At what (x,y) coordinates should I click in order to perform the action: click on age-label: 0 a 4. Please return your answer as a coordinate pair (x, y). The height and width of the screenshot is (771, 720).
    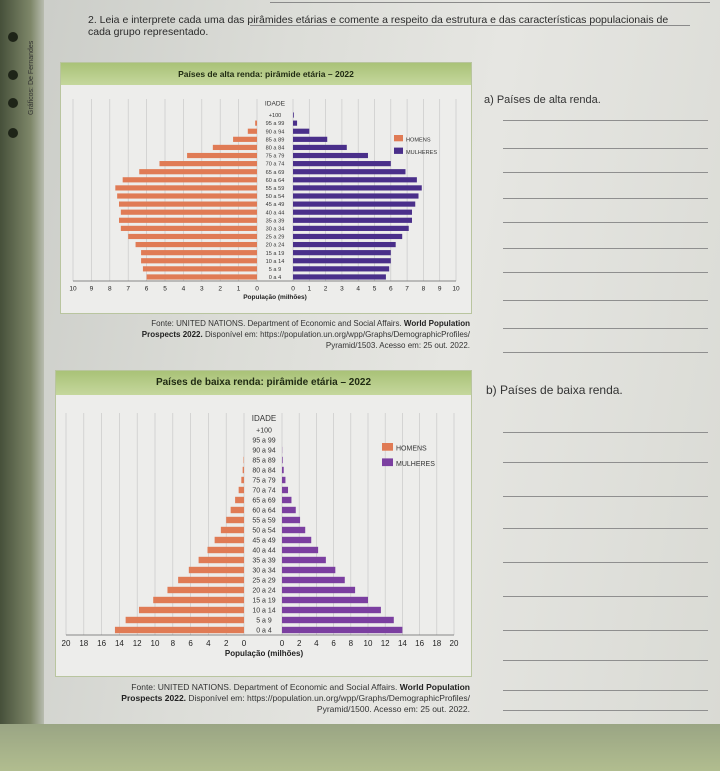
    Looking at the image, I should click on (264, 631).